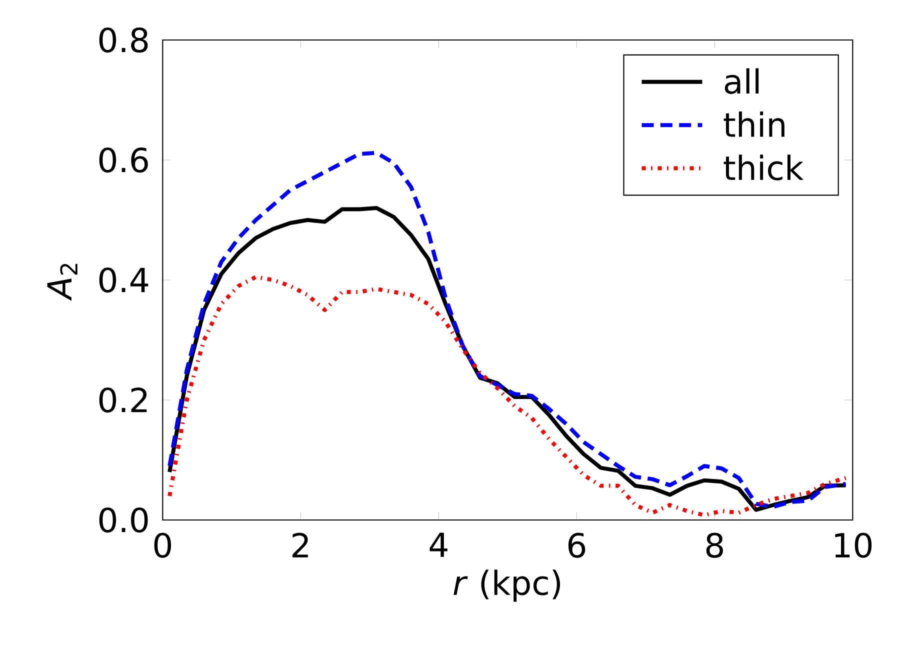  Describe the element at coordinates (123, 400) in the screenshot. I see `y-tick-label: 0.2` at that location.